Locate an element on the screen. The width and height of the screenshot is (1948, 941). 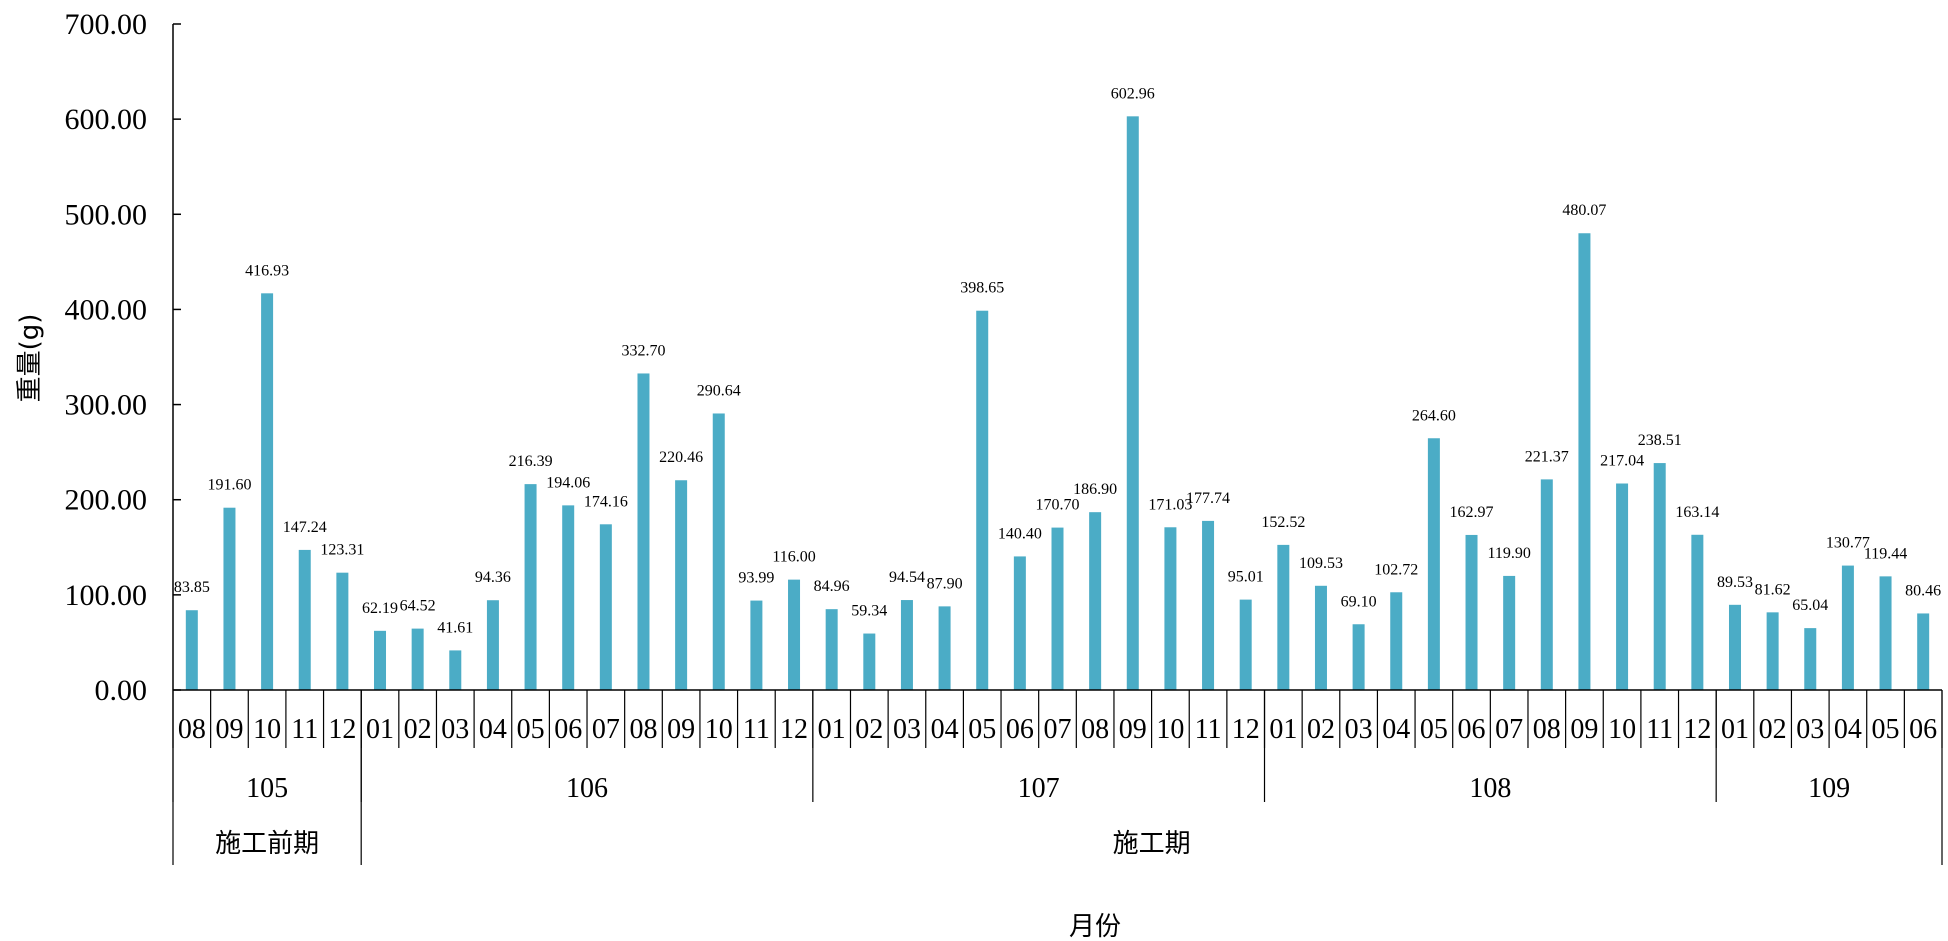
data-label: 162.97 is located at coordinates (1472, 512).